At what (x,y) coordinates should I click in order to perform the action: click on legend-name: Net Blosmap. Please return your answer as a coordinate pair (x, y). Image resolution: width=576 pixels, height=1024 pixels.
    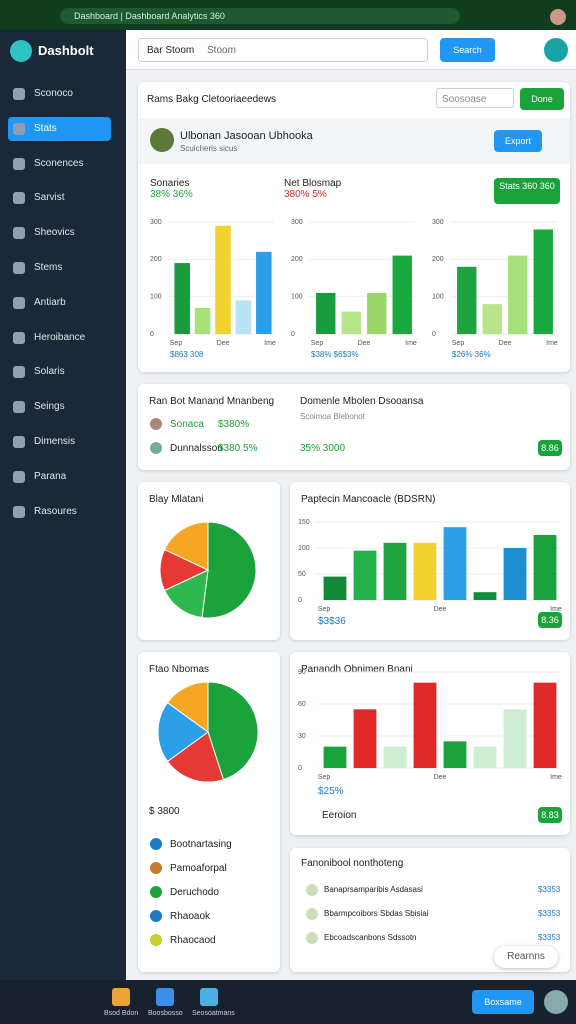
    Looking at the image, I should click on (313, 183).